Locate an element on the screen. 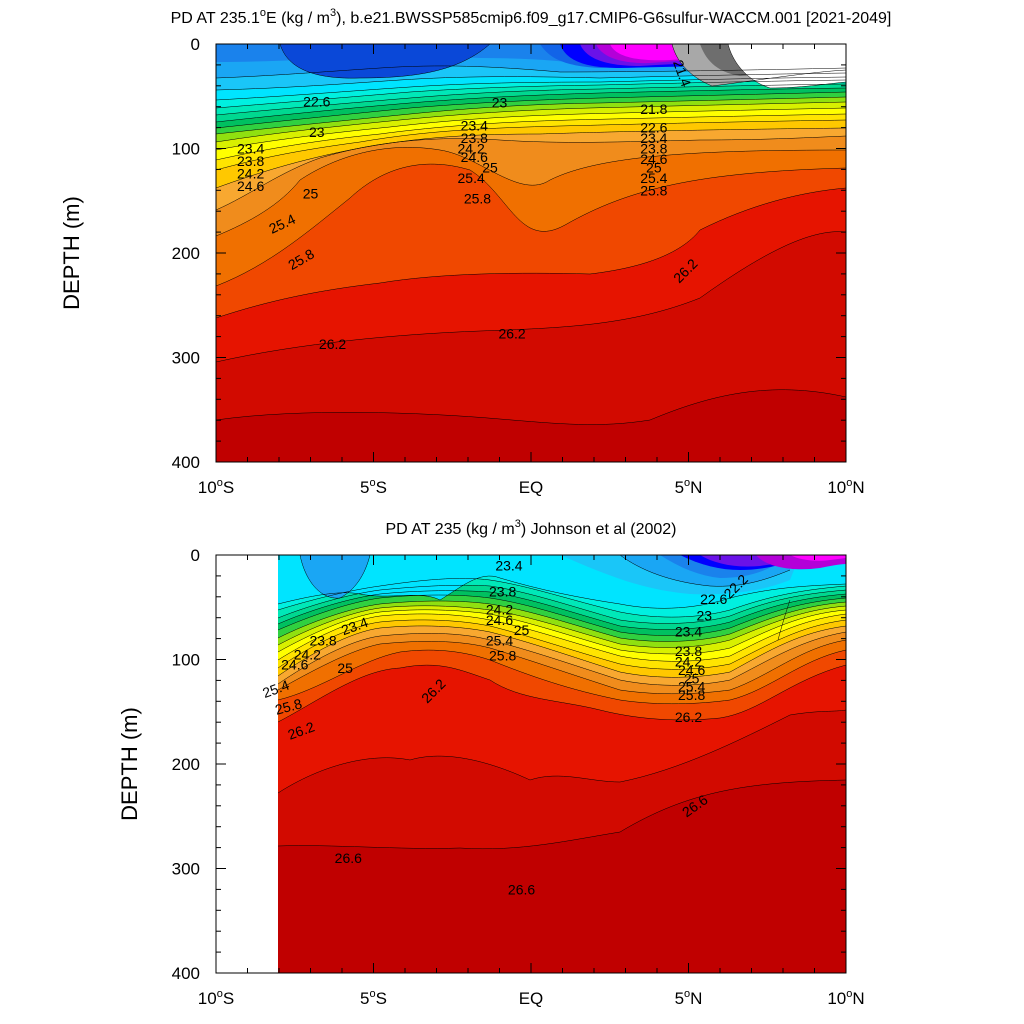 The width and height of the screenshot is (1024, 1024). y-axis-label-bottom: DEPTH (m) is located at coordinates (129, 764).